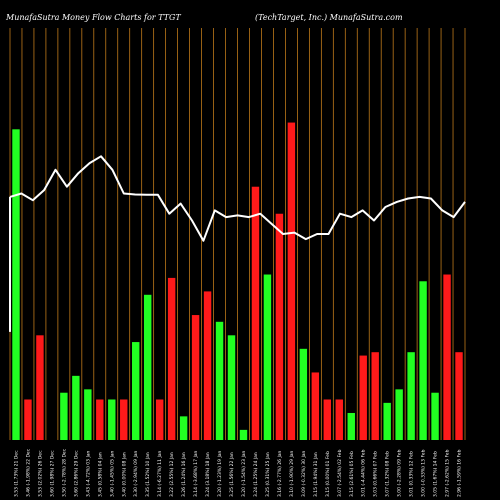  What do you see at coordinates (436, 474) in the screenshot?
I see `x-tick-label: 3.05 (1.67%) 14 Feb` at bounding box center [436, 474].